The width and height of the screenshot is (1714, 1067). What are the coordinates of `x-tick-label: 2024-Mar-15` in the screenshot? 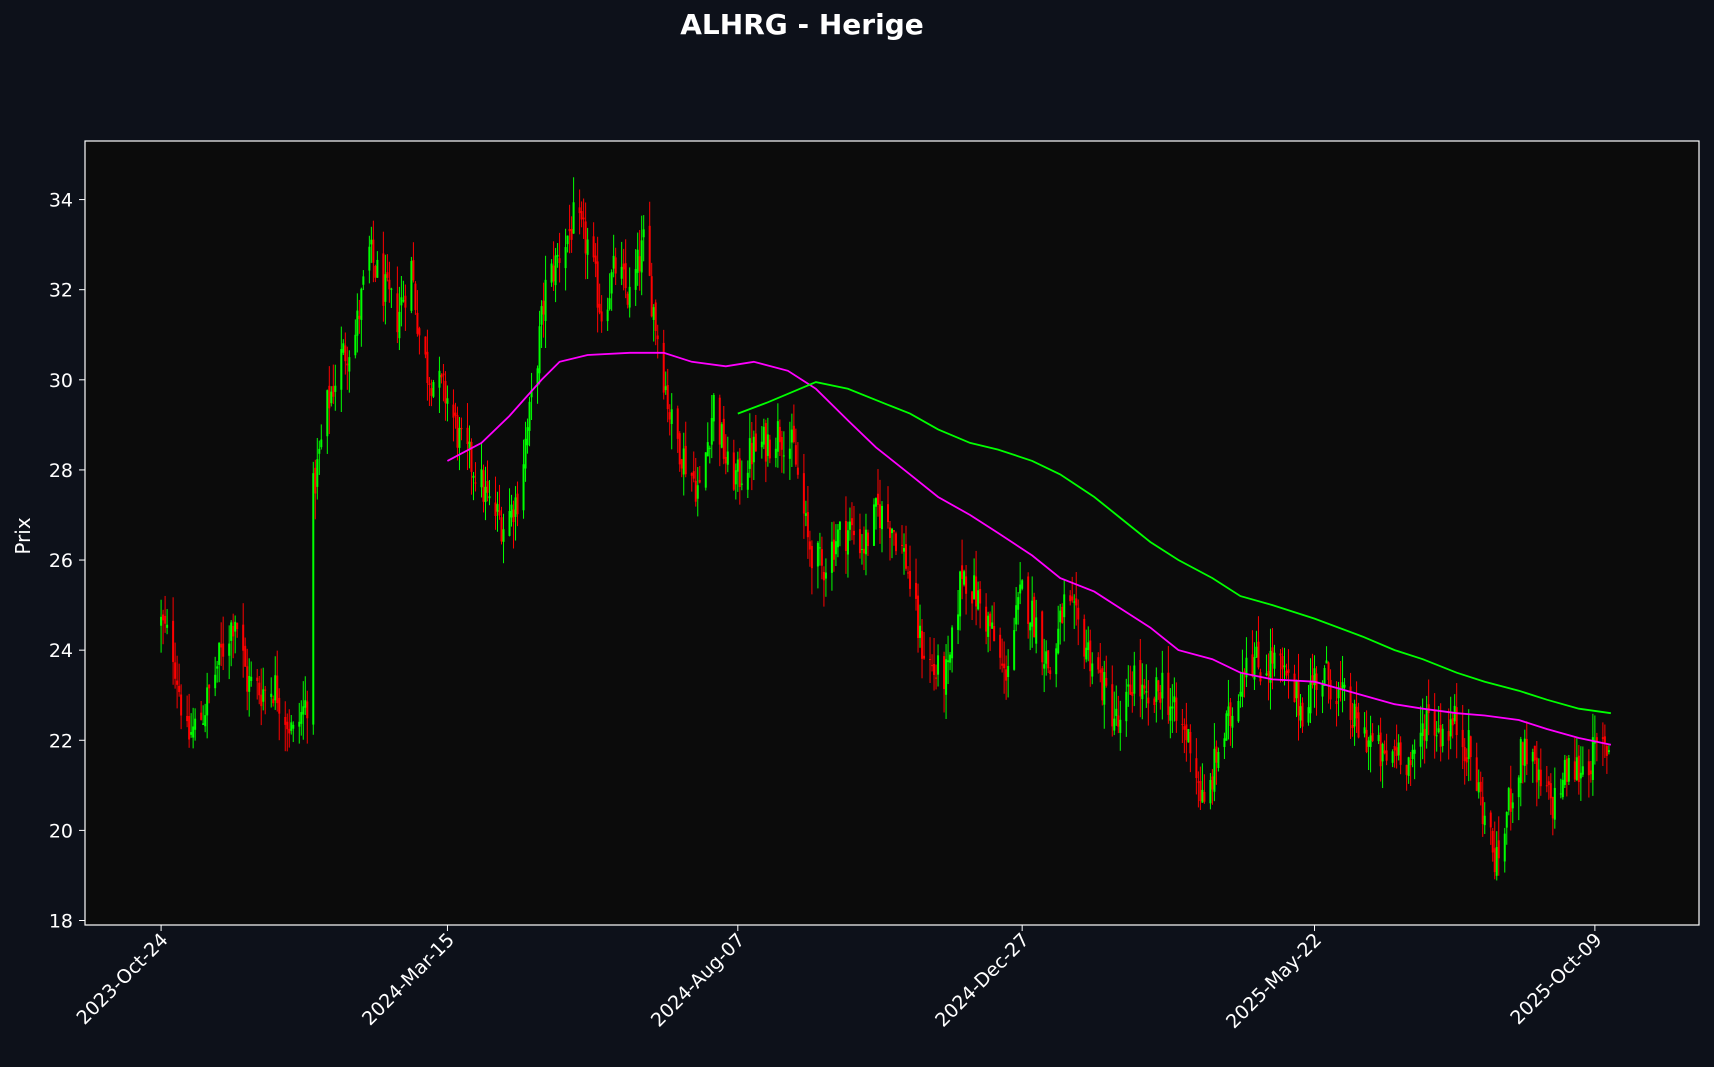 It's located at (408, 979).